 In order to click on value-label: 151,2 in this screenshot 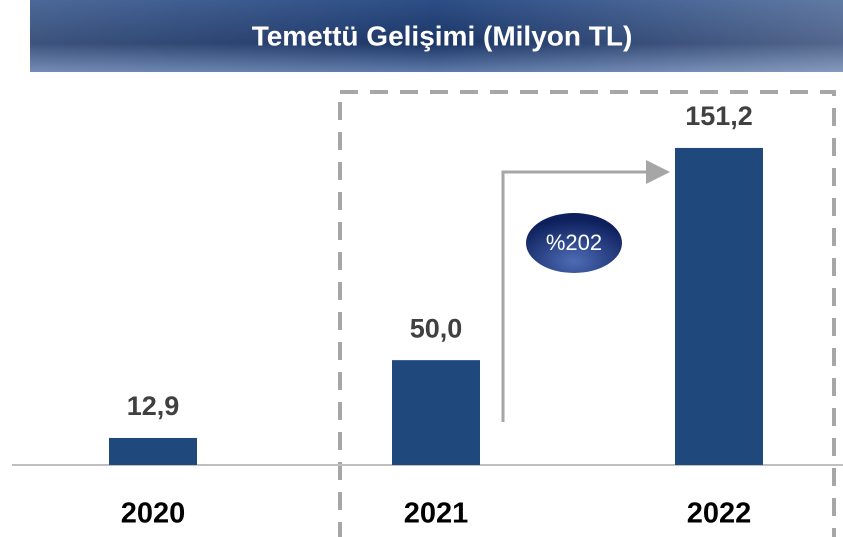, I will do `click(719, 116)`.